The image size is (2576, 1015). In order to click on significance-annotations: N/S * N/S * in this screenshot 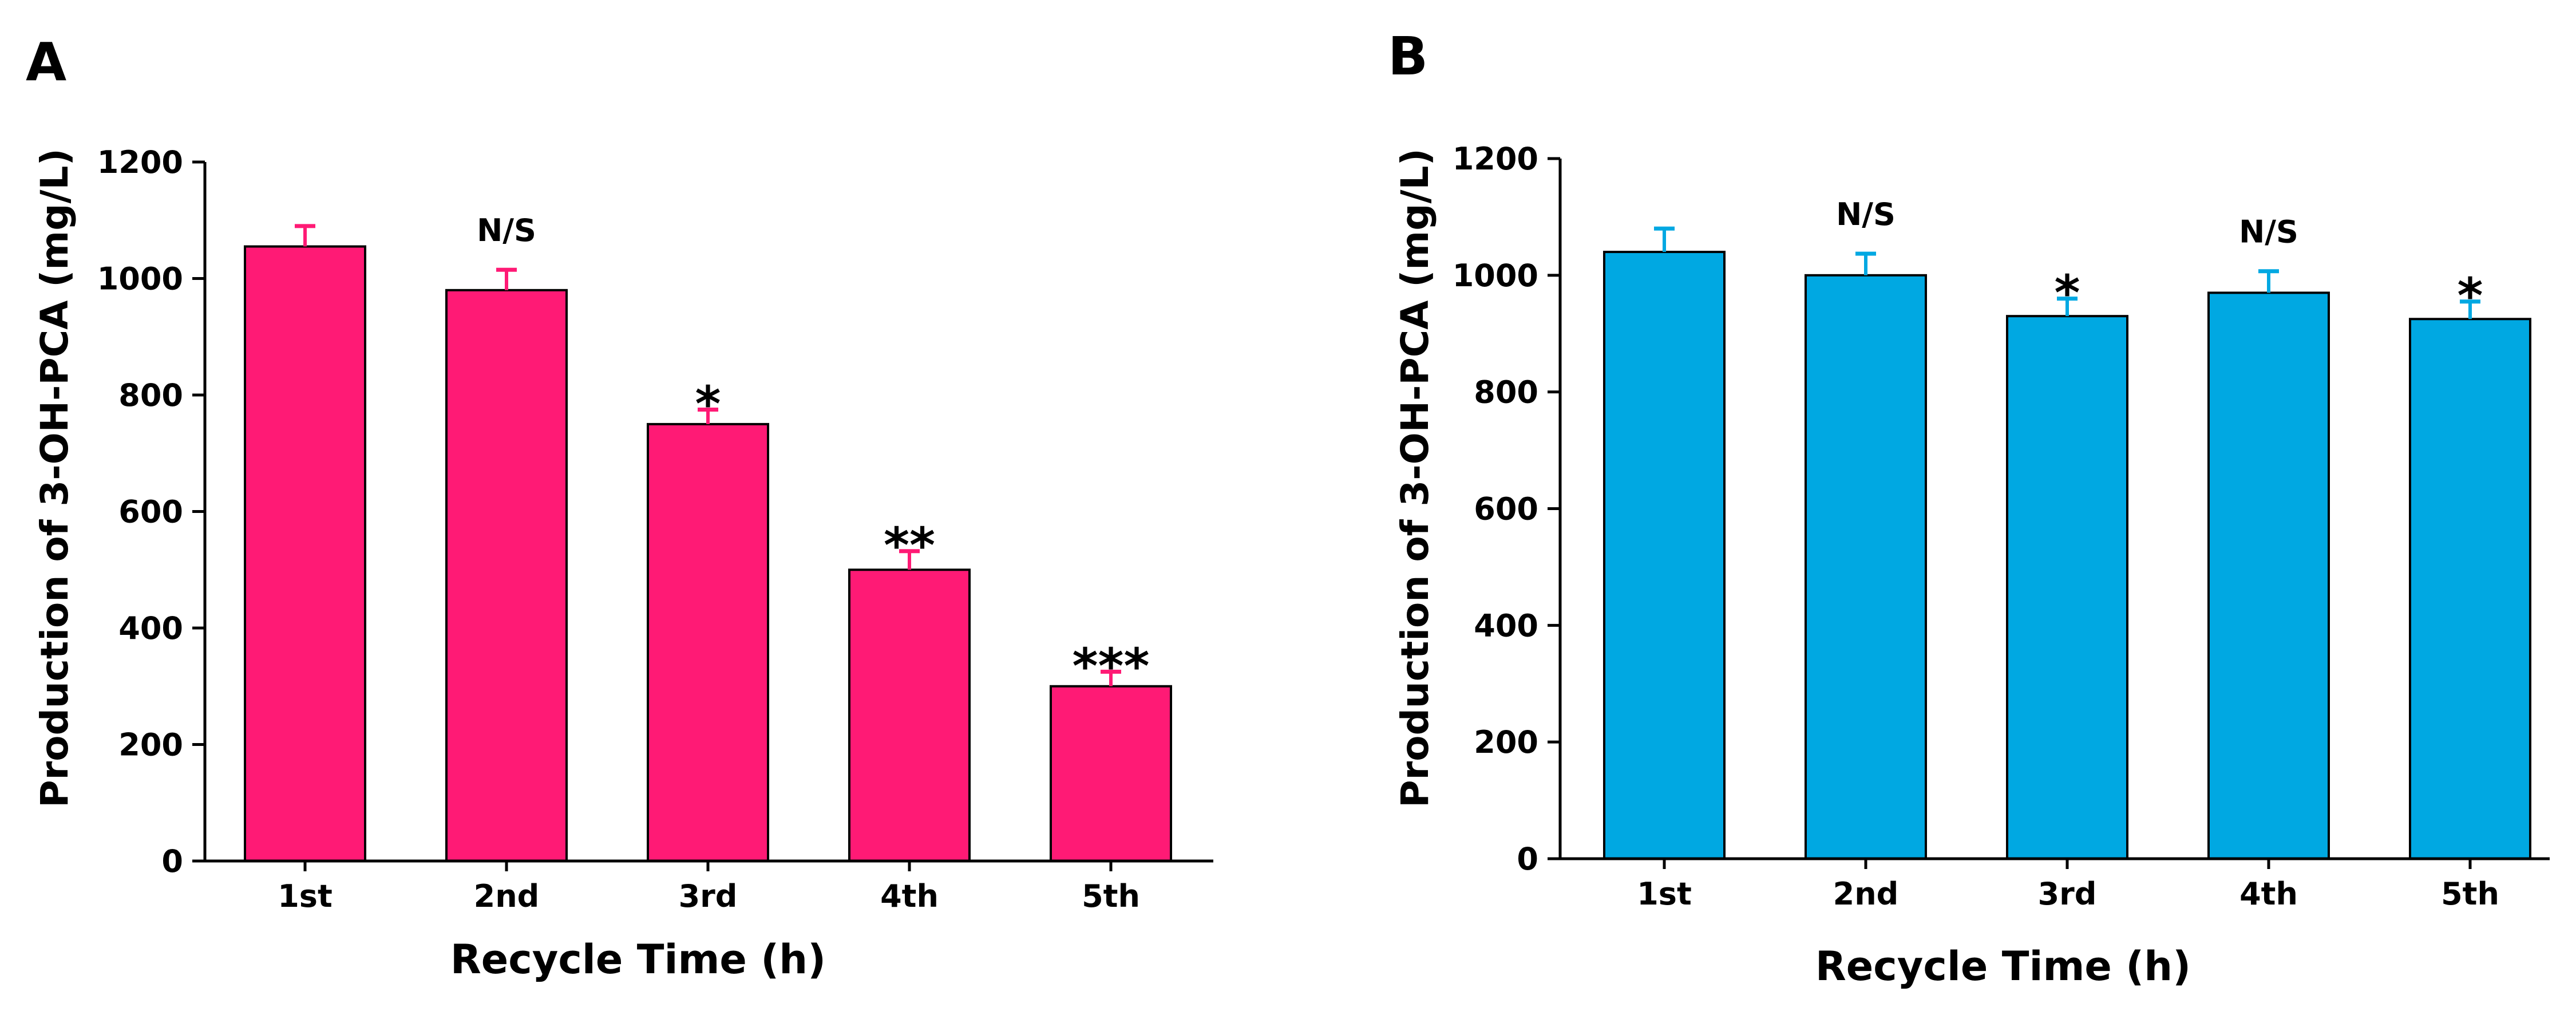, I will do `click(2159, 260)`.